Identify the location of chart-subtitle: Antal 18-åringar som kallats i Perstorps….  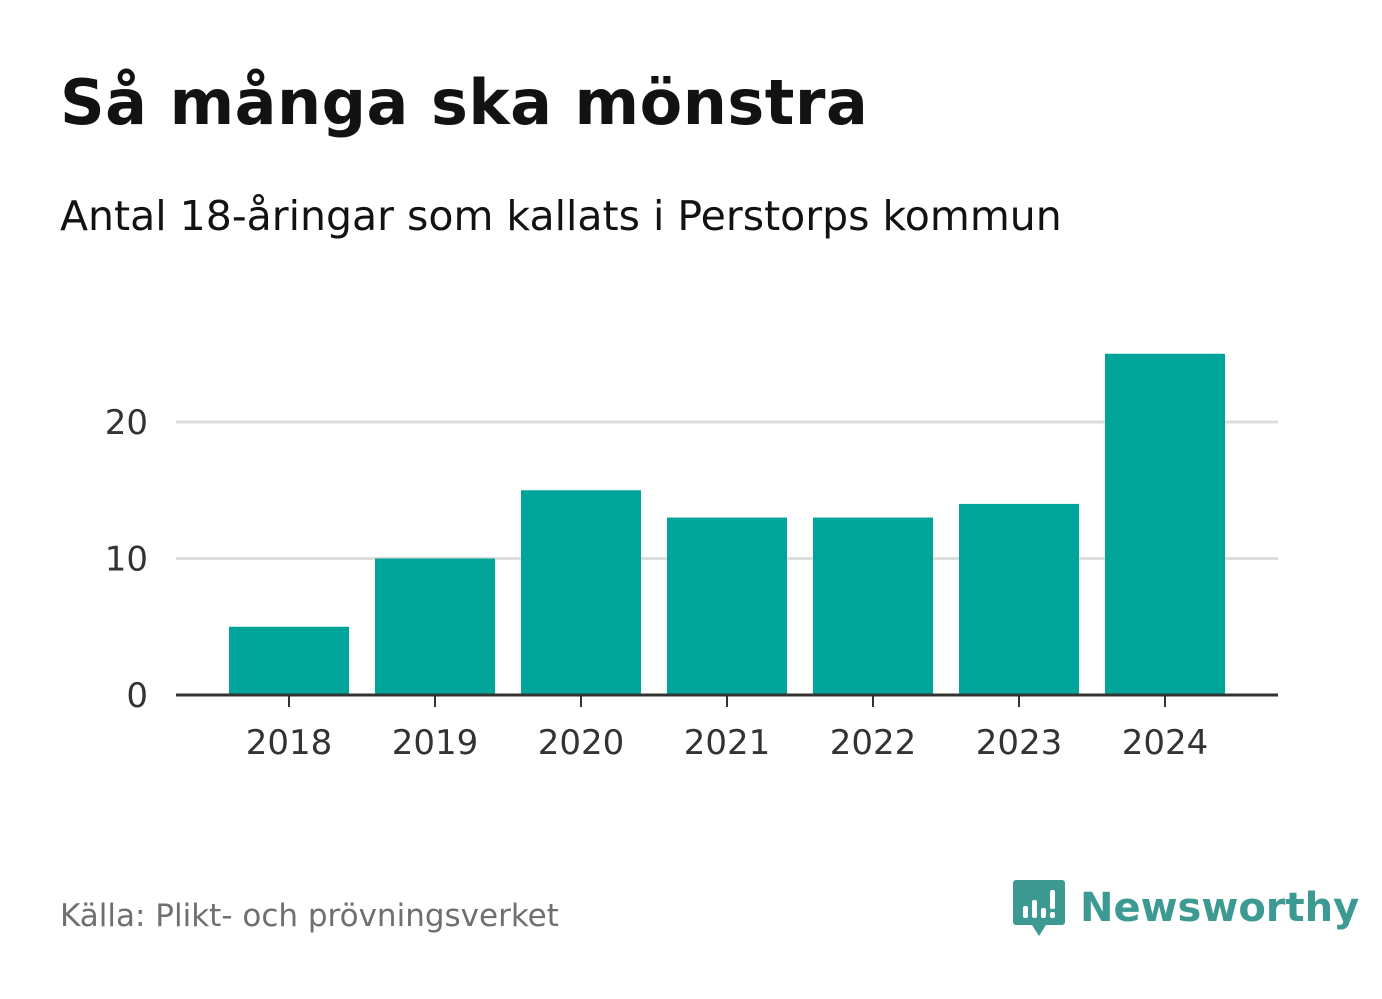
(561, 216).